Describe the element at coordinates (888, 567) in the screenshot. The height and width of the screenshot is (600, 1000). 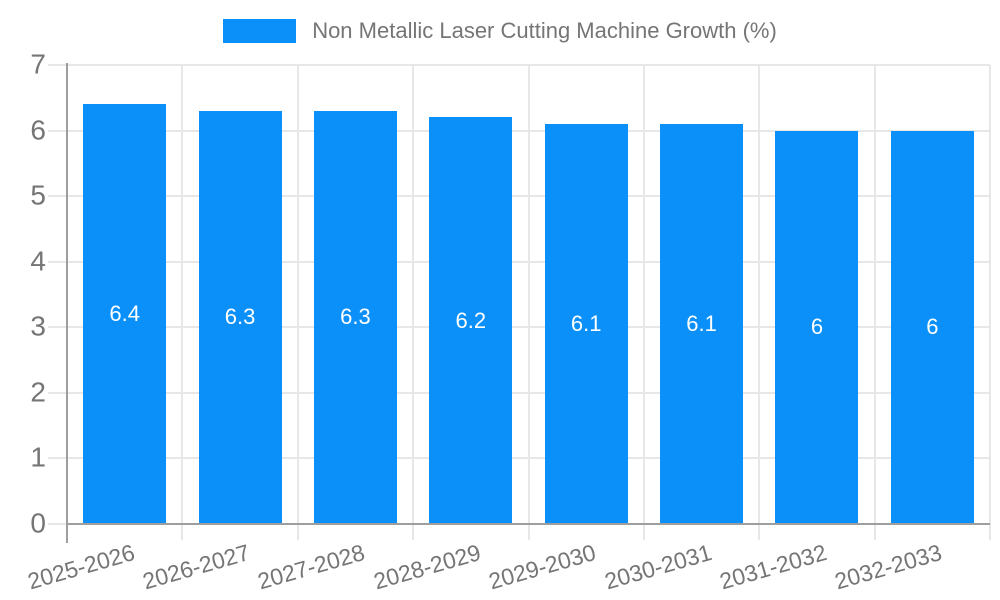
I see `x-axis-label: 2032-2033` at that location.